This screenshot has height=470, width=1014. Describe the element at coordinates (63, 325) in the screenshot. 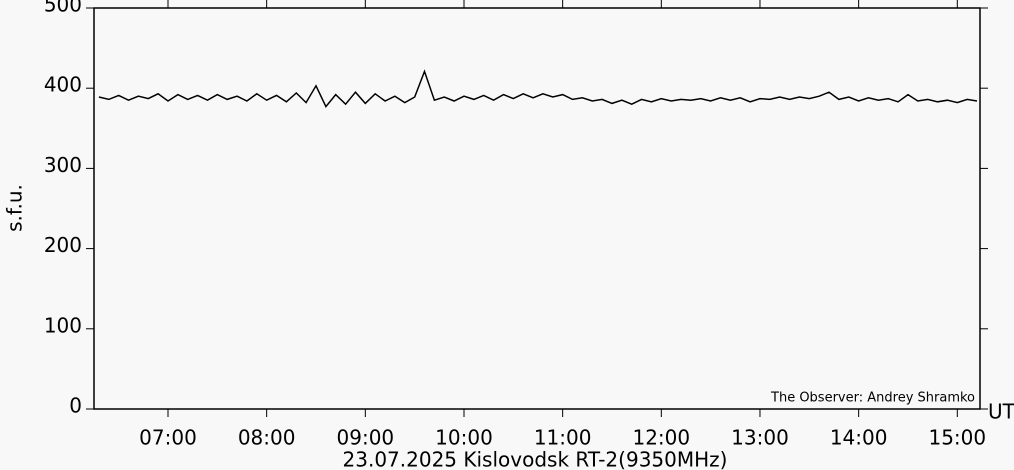

I see `y-tick-label: 100` at that location.